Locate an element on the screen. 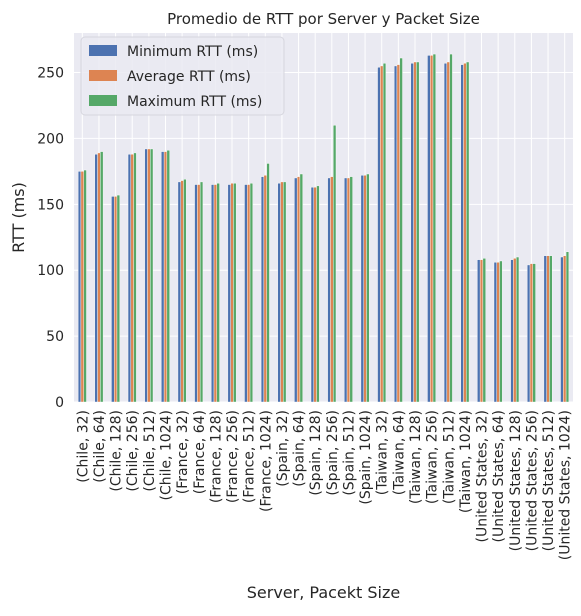 The image size is (581, 616). y-tick-label: 200 is located at coordinates (50, 139).